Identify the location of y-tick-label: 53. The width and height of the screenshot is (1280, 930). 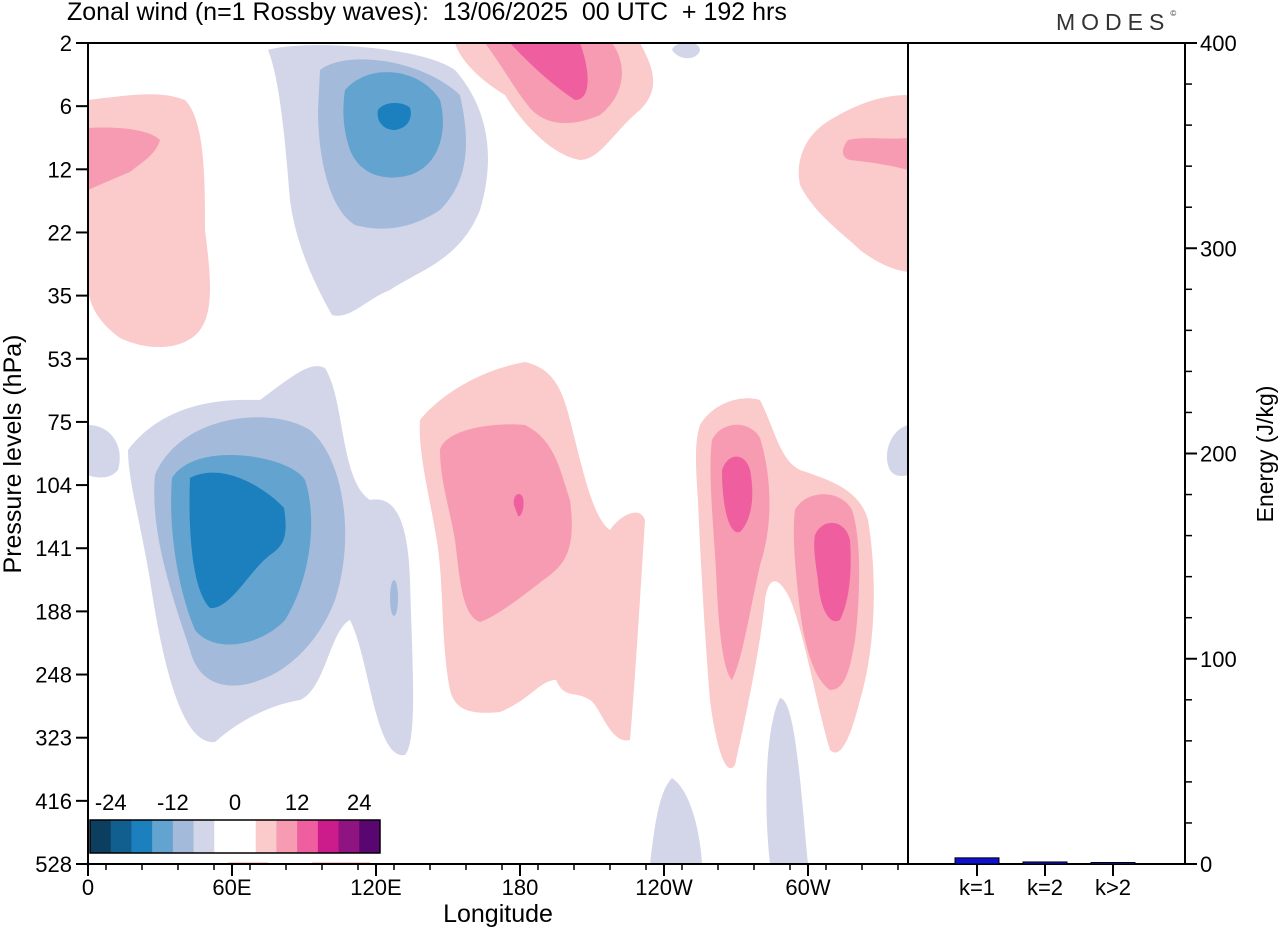
(60, 359).